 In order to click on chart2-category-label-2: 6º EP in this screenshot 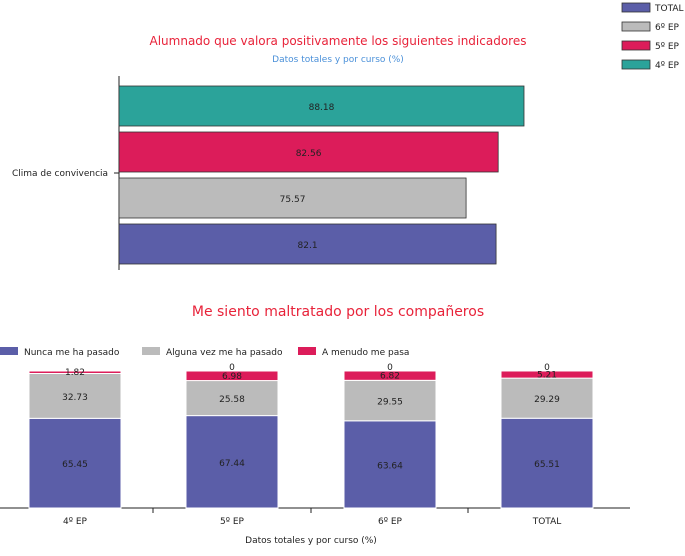, I will do `click(390, 522)`.